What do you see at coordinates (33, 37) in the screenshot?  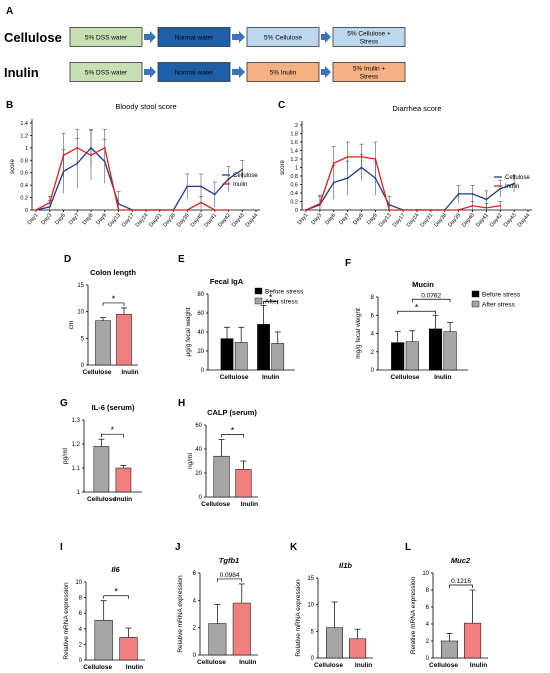 I see `diagram-row-label: Cellulose` at bounding box center [33, 37].